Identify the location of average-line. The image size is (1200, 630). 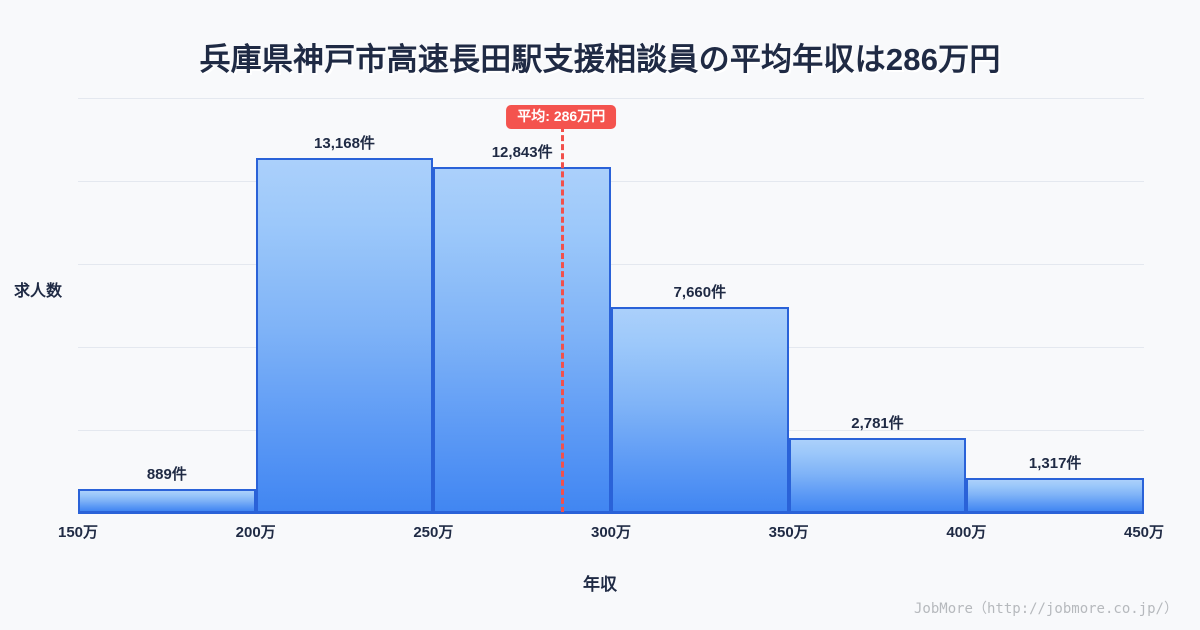
(563, 319).